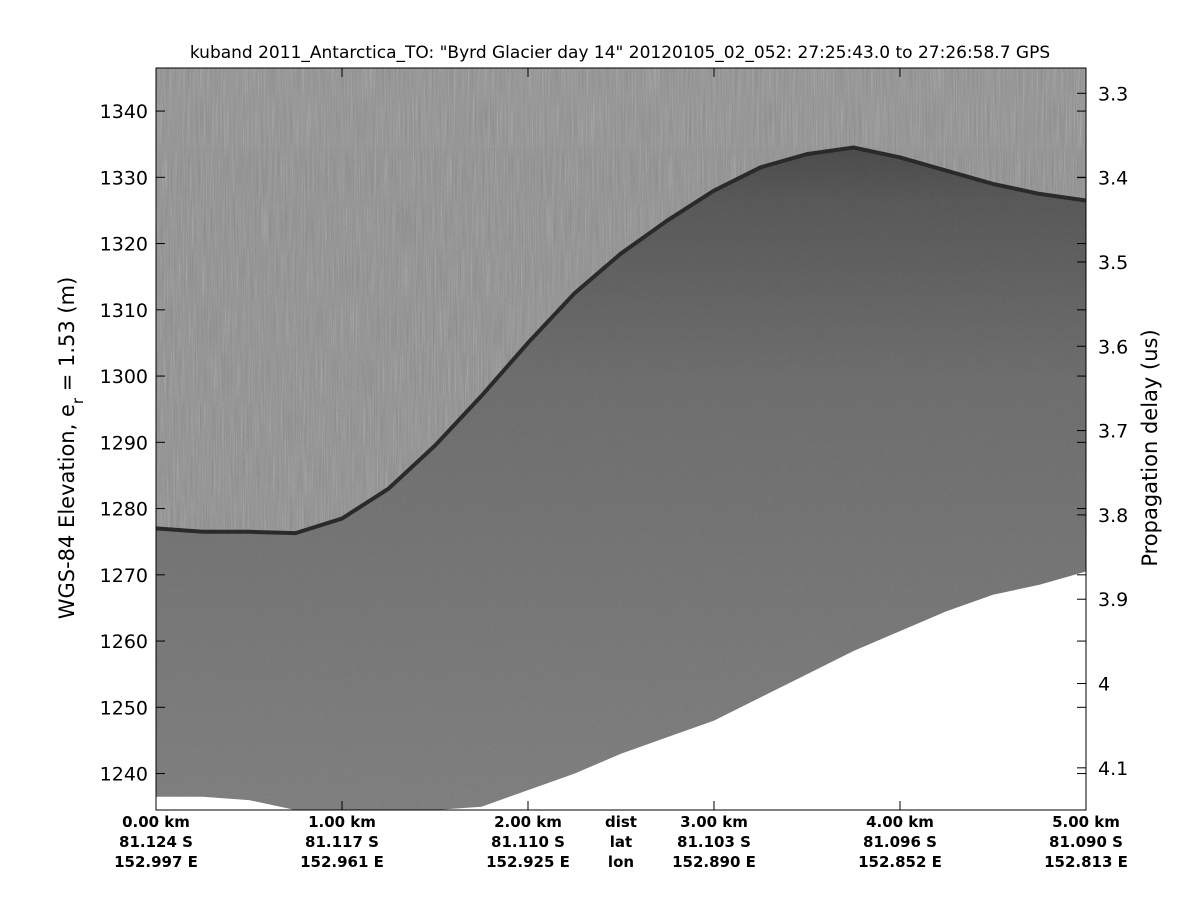 The width and height of the screenshot is (1200, 900). What do you see at coordinates (714, 842) in the screenshot?
I see `x-tick-label-lat: 81.103 S` at bounding box center [714, 842].